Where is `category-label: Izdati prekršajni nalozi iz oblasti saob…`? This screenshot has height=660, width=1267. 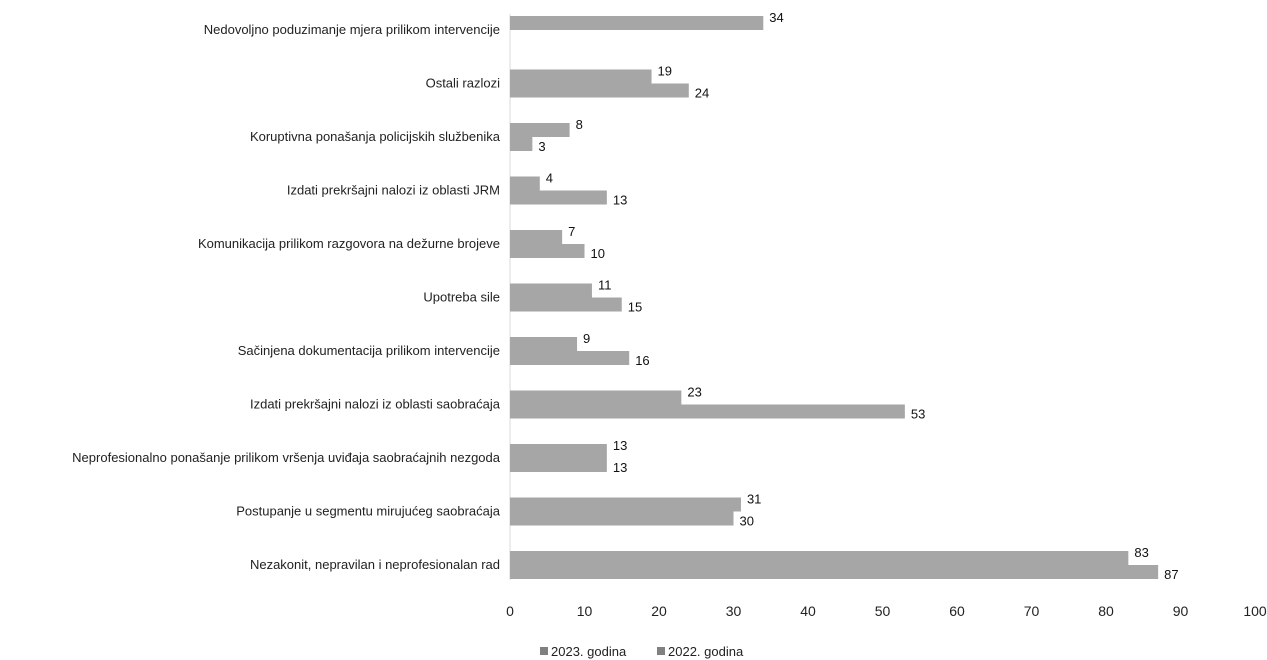
category-label: Izdati prekršajni nalozi iz oblasti saob… is located at coordinates (375, 404).